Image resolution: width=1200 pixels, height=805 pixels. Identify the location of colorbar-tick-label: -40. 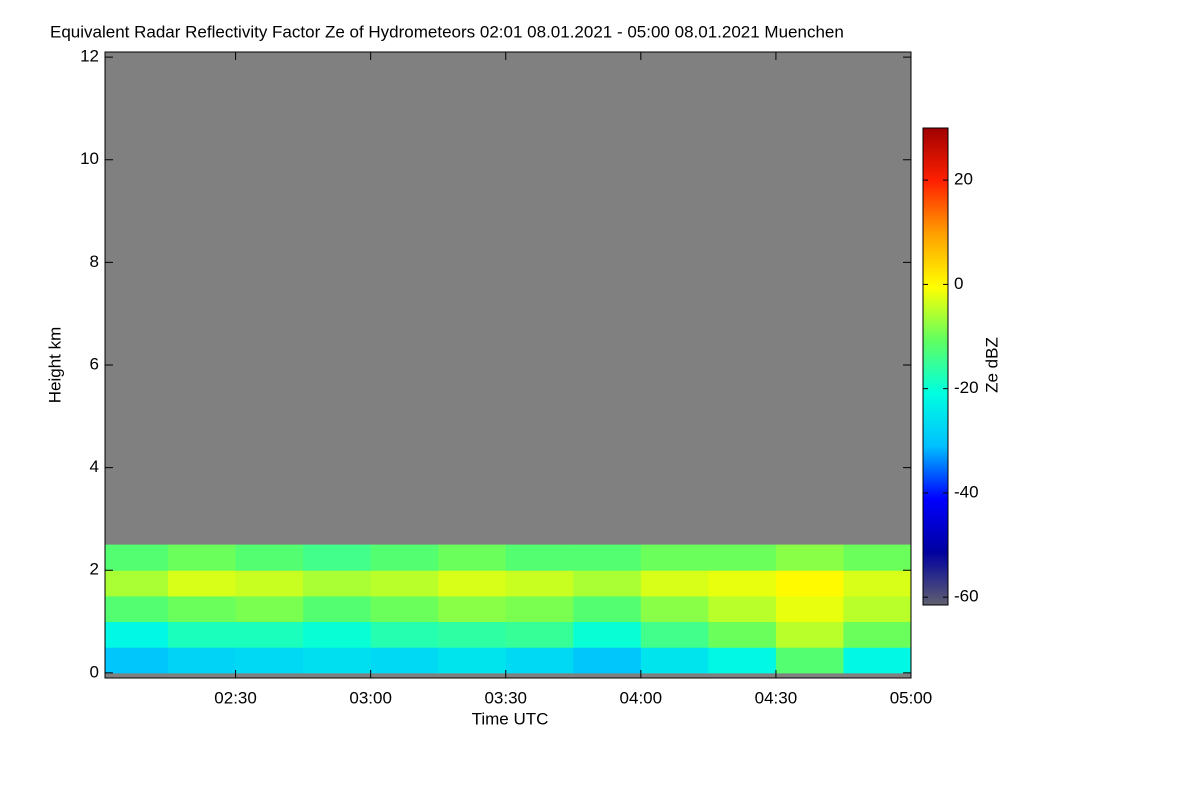
(966, 491).